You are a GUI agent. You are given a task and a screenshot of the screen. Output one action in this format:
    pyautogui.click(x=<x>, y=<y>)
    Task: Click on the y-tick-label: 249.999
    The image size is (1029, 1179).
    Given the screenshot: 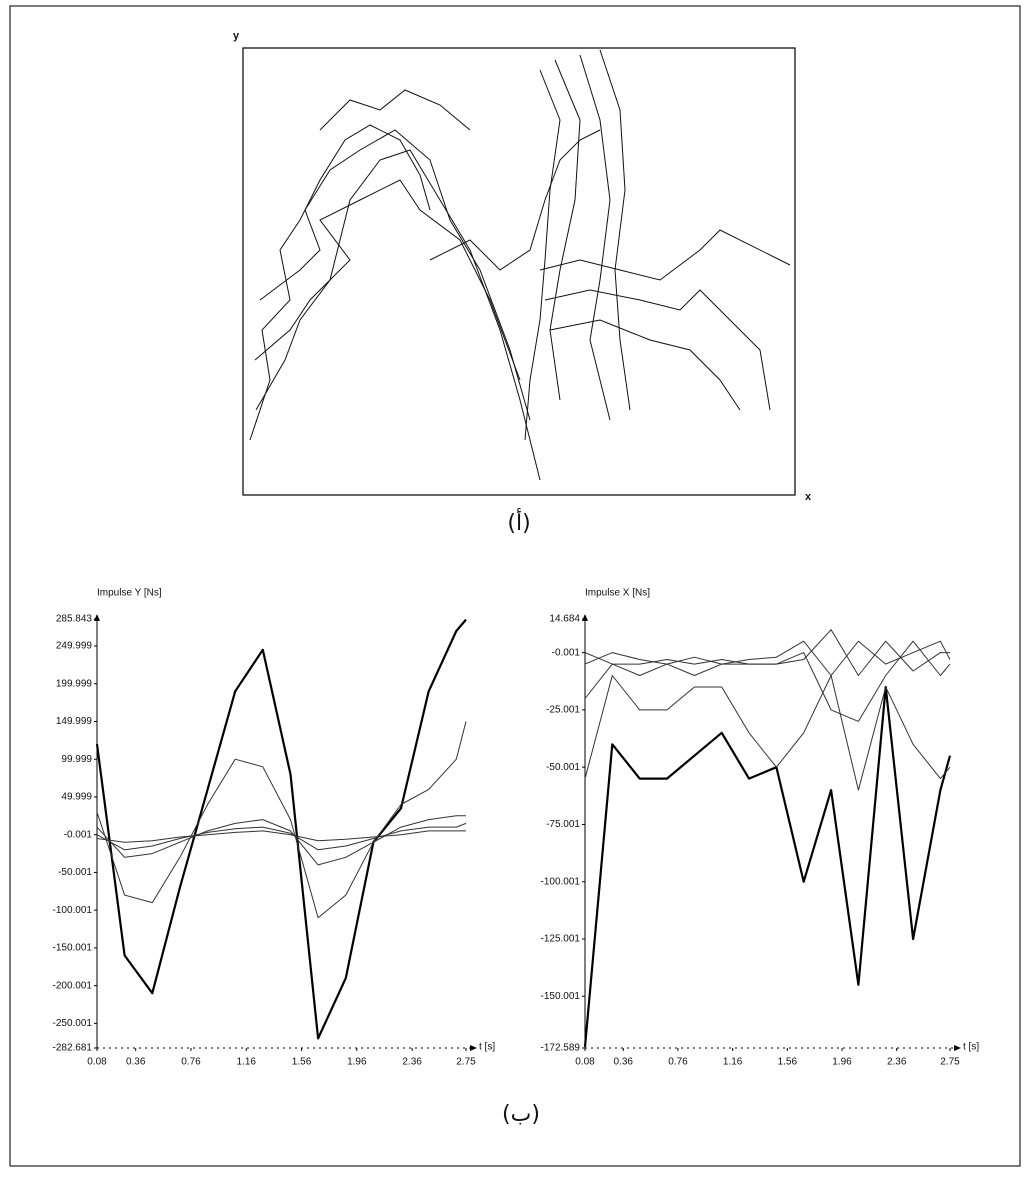 What is the action you would take?
    pyautogui.click(x=74, y=646)
    